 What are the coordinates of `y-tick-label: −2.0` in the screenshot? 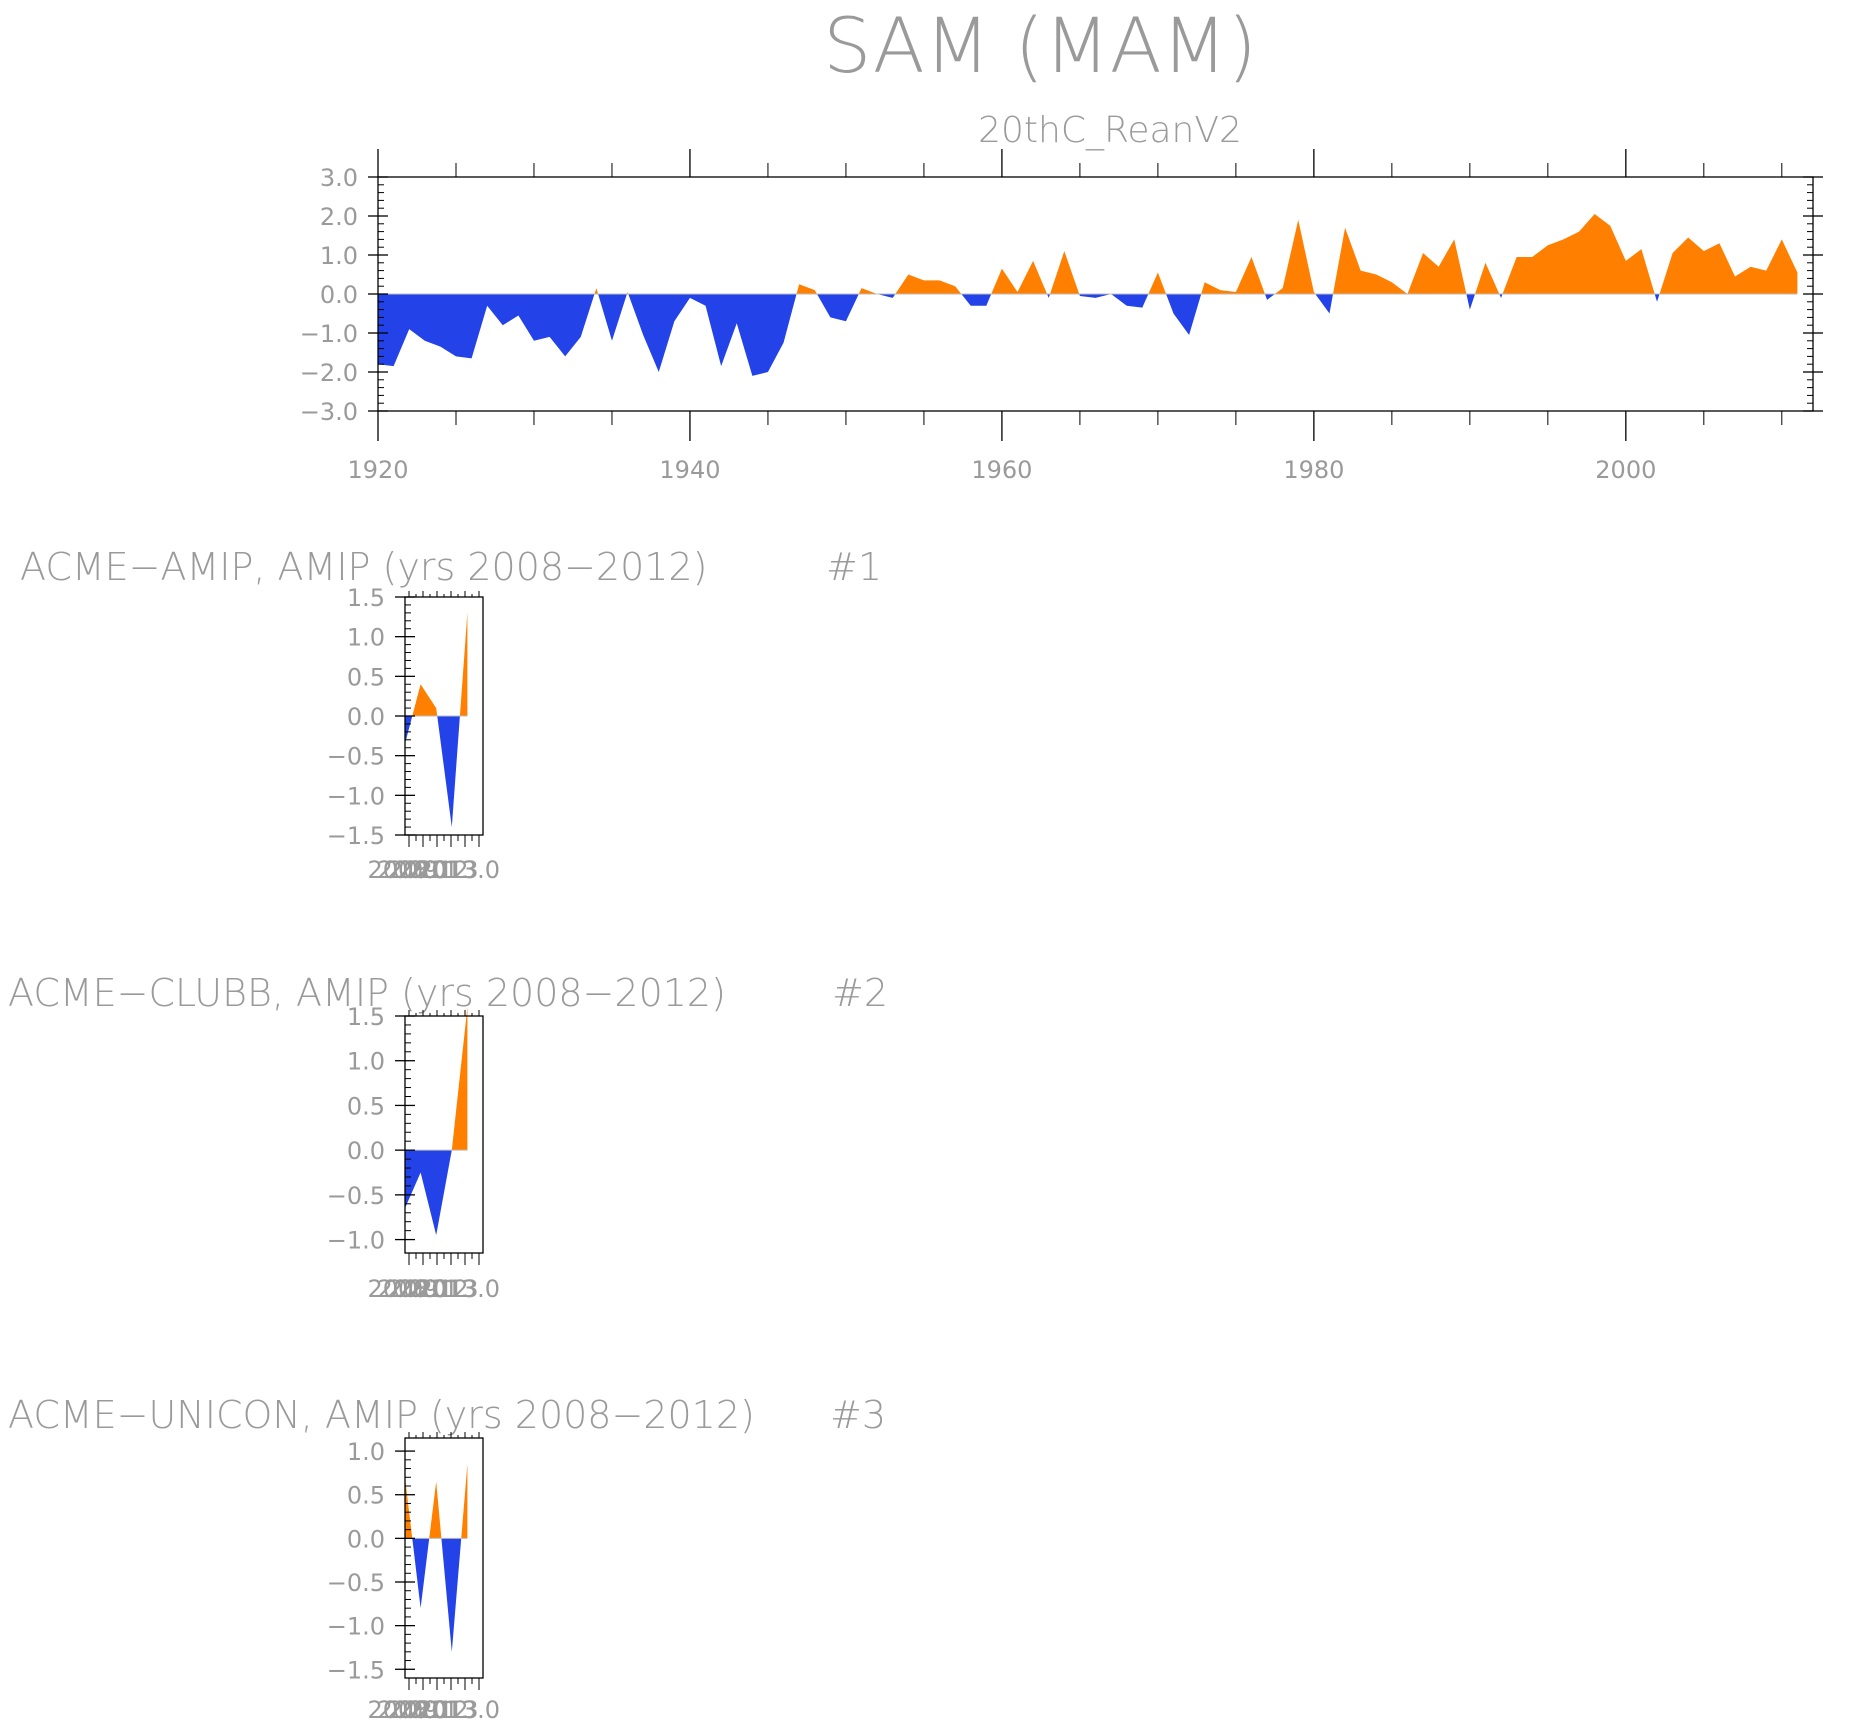 It's located at (329, 373).